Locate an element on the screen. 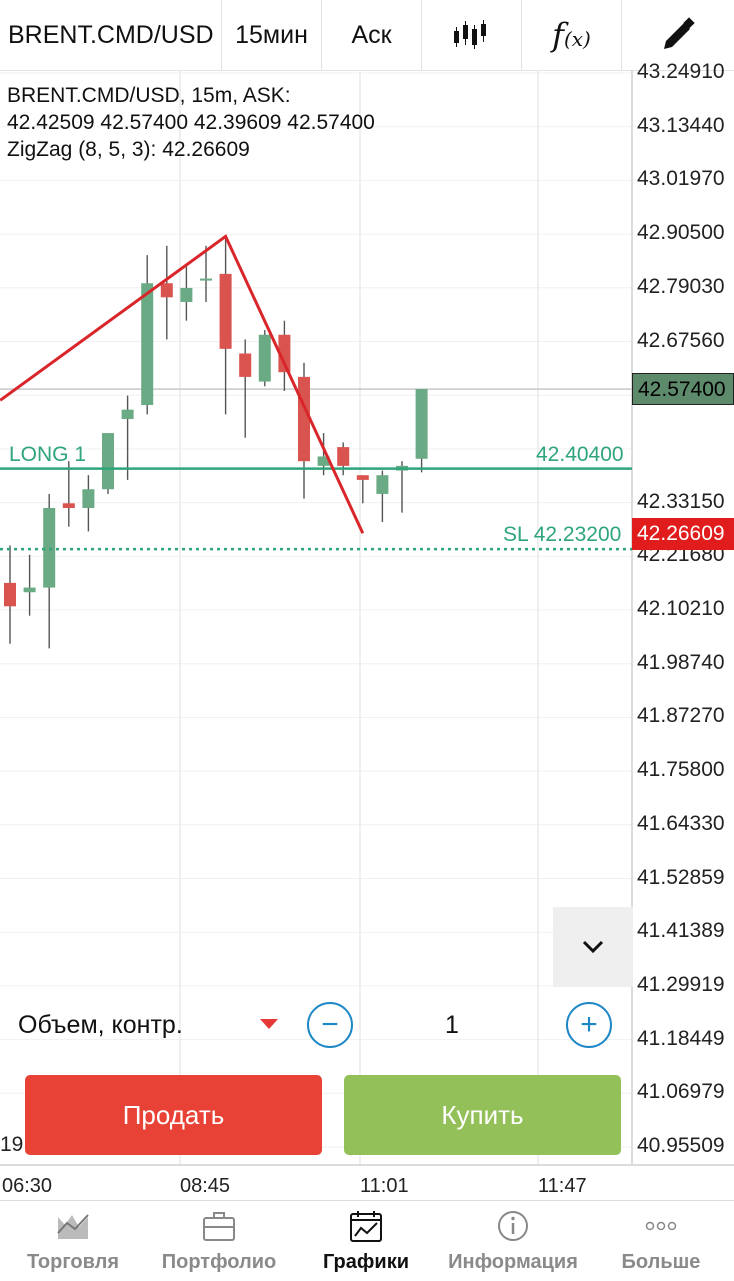 Image resolution: width=734 pixels, height=1281 pixels. axis-fragment: 19 is located at coordinates (12, 1144).